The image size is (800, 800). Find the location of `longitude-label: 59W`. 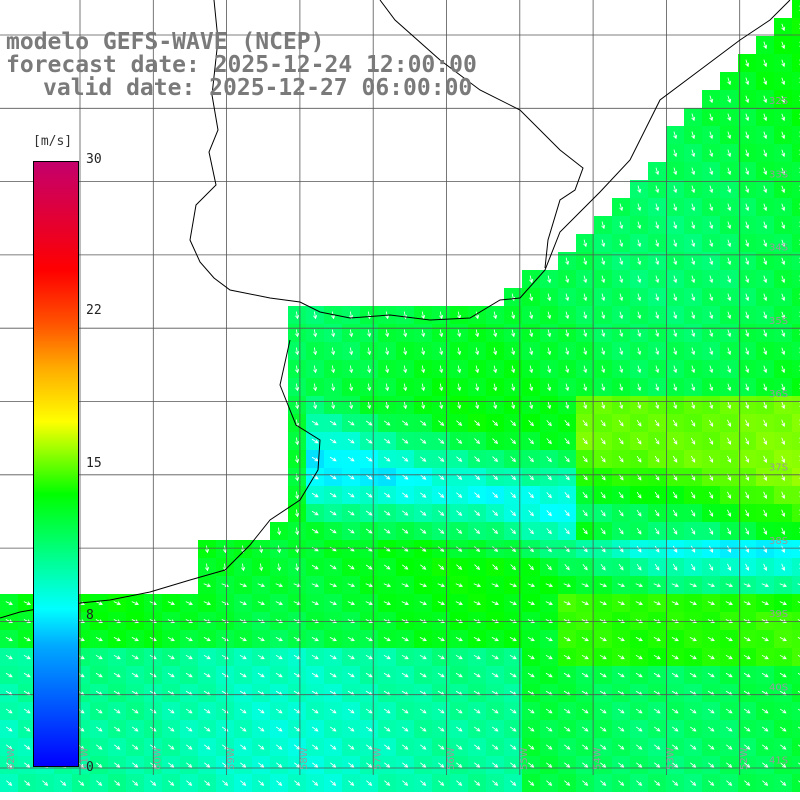

longitude-label: 59W is located at coordinates (231, 758).